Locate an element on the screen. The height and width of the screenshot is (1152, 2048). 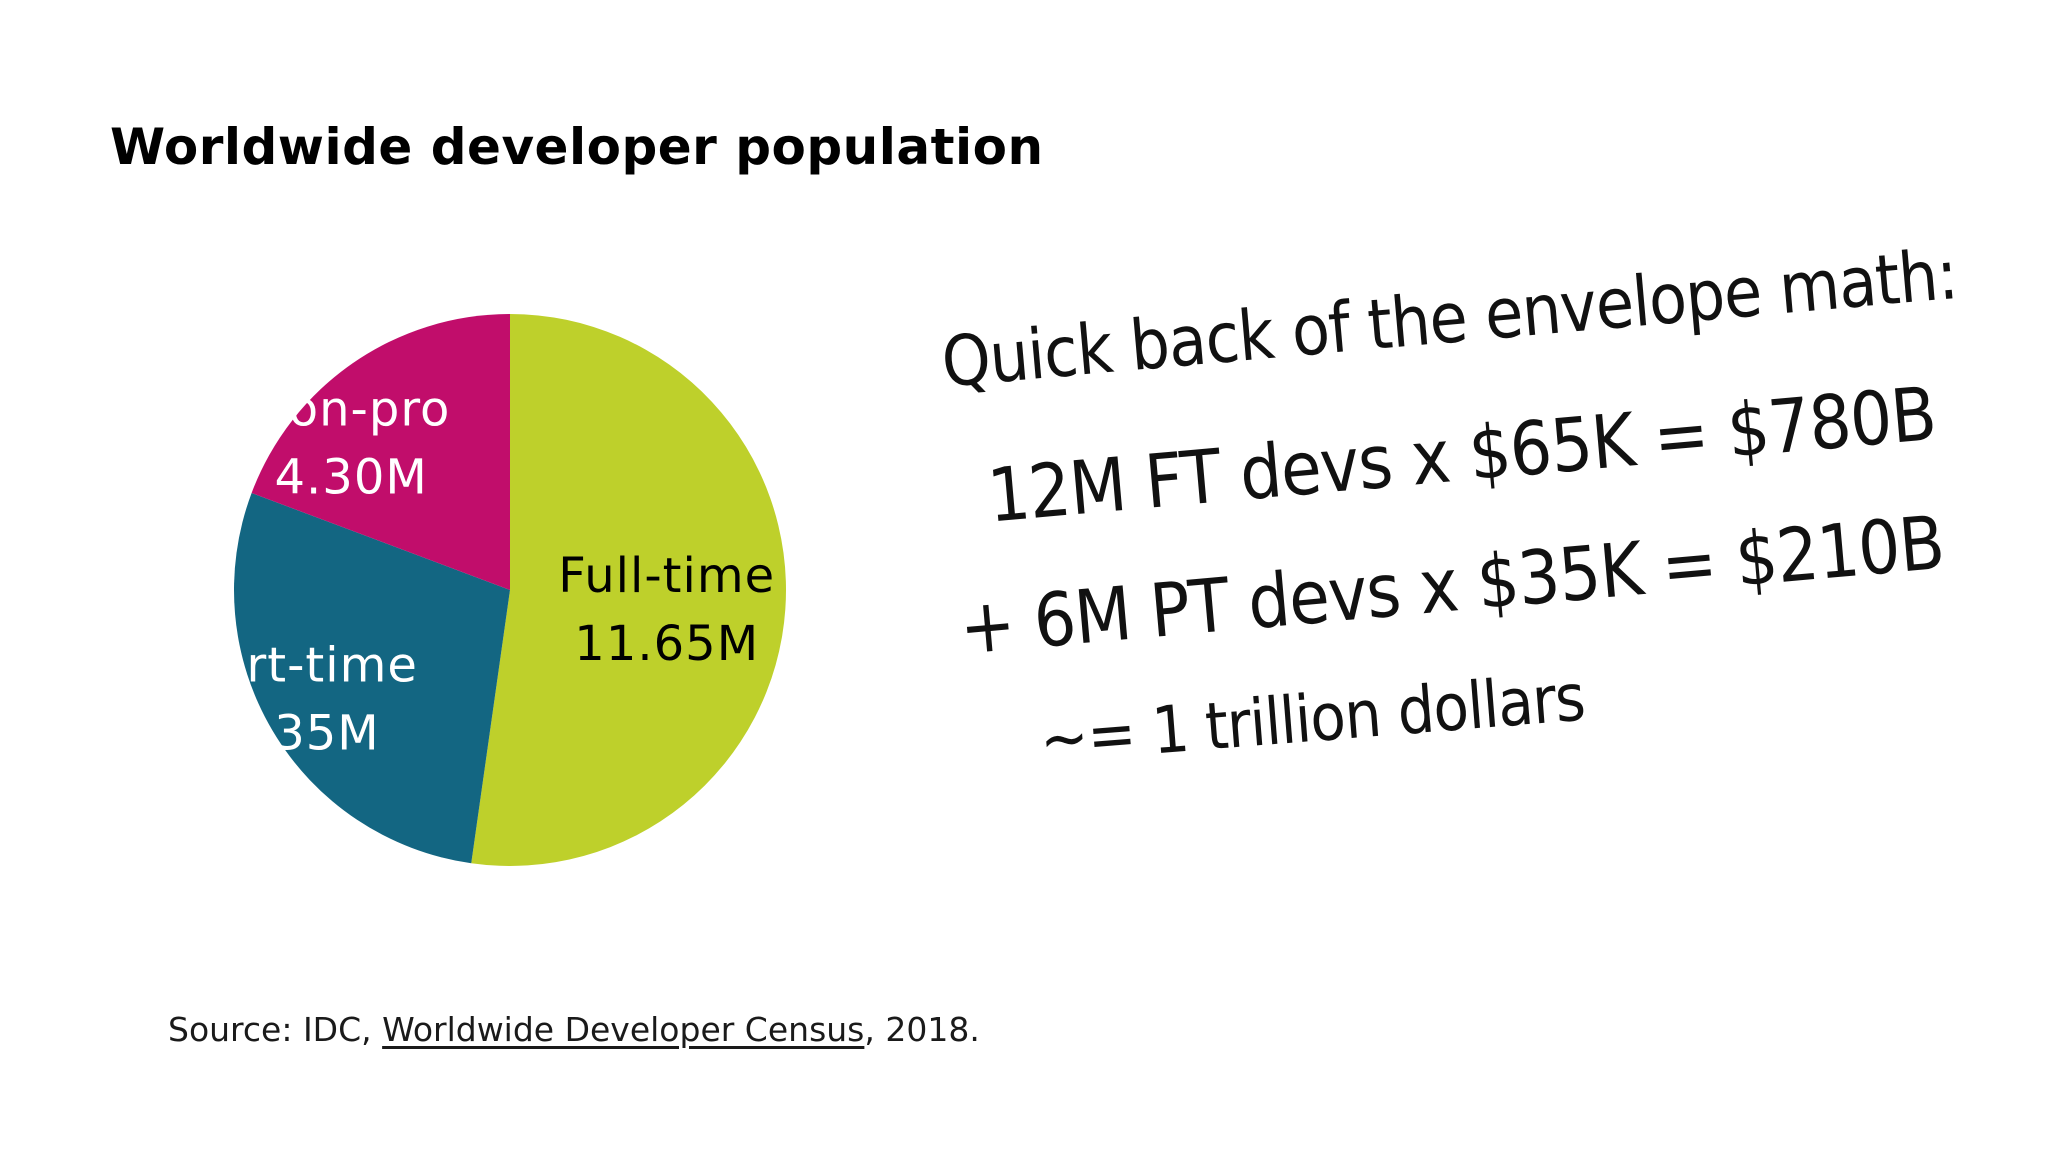
pie-value-full-time: 11.65M is located at coordinates (666, 644).